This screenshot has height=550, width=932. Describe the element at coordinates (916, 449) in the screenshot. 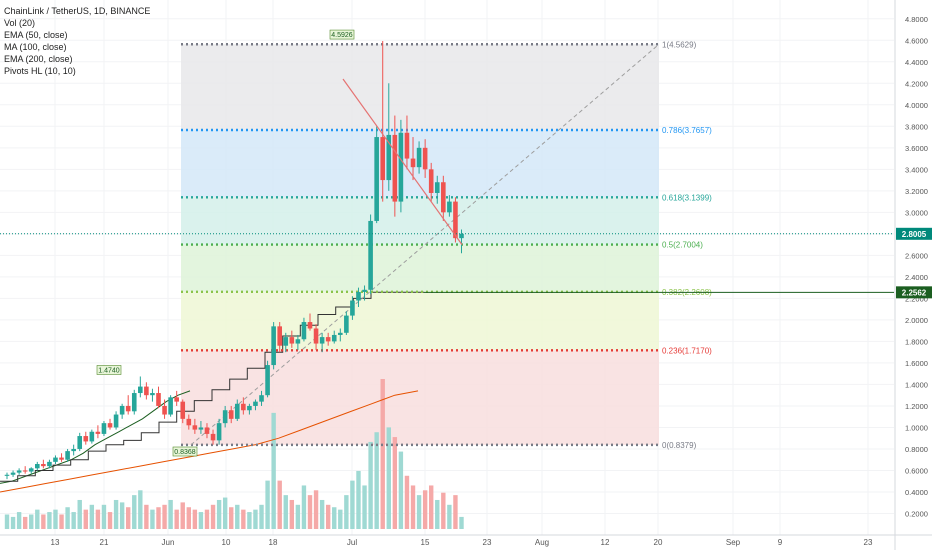

I see `y-tick-label: 0.8000` at that location.